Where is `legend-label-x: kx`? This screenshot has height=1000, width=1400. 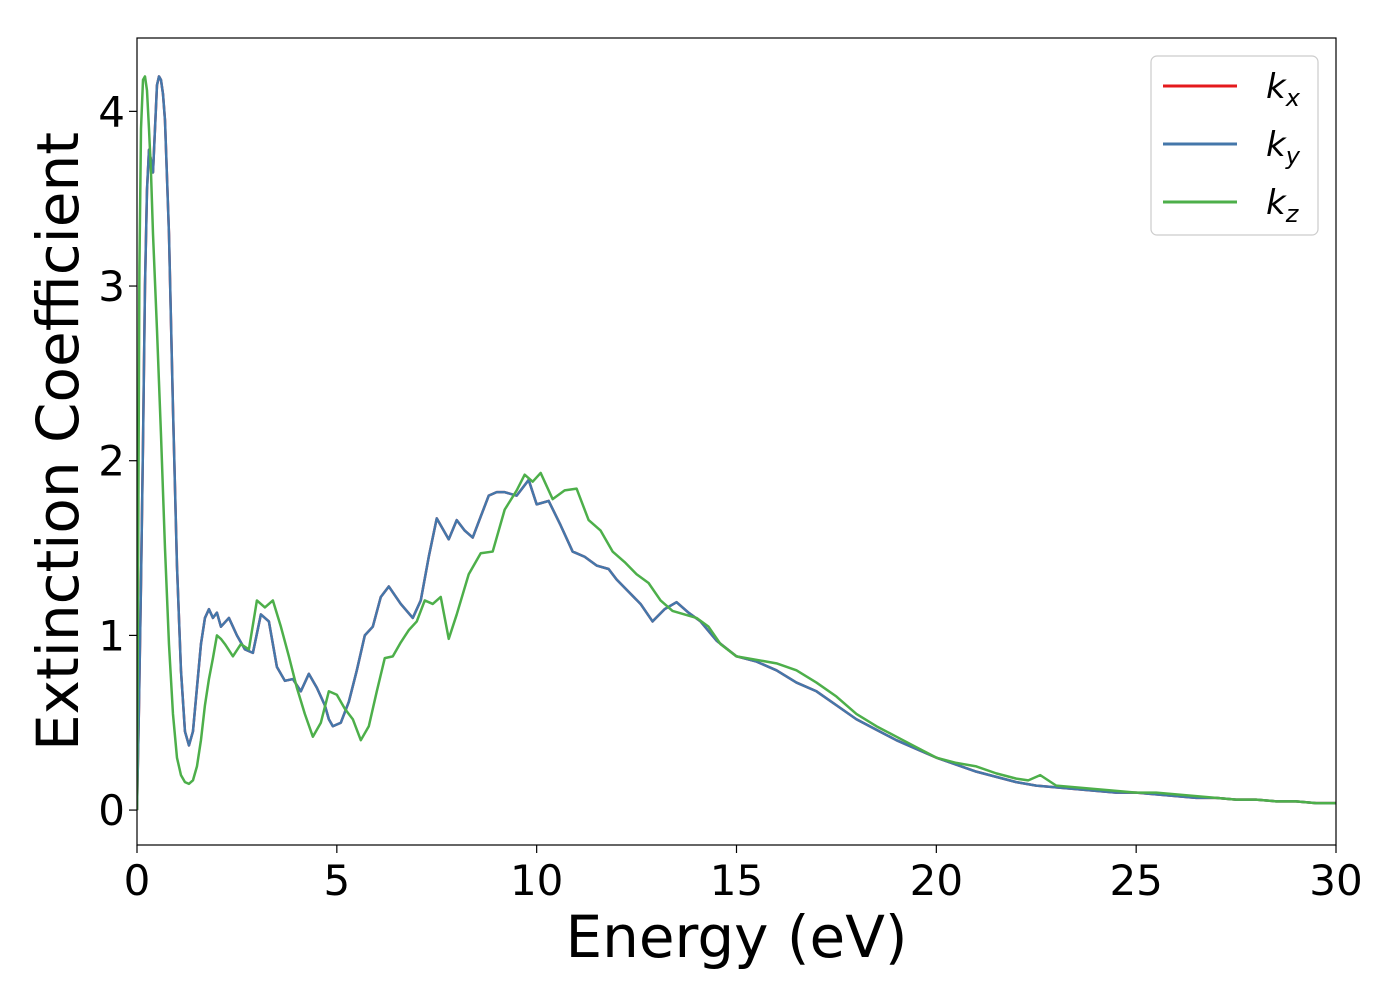
legend-label-x: kx is located at coordinates (1283, 89).